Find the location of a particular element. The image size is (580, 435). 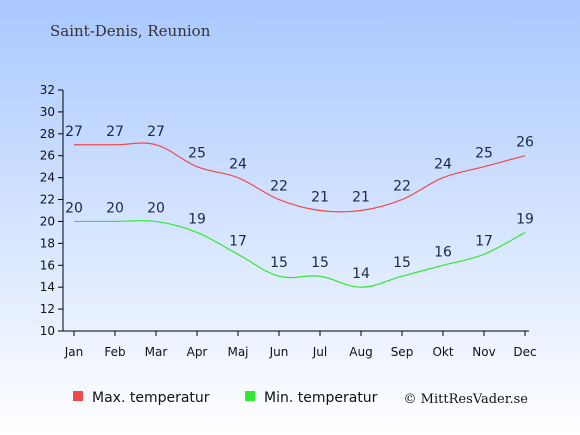

y-tick-label: 14 is located at coordinates (47, 287).